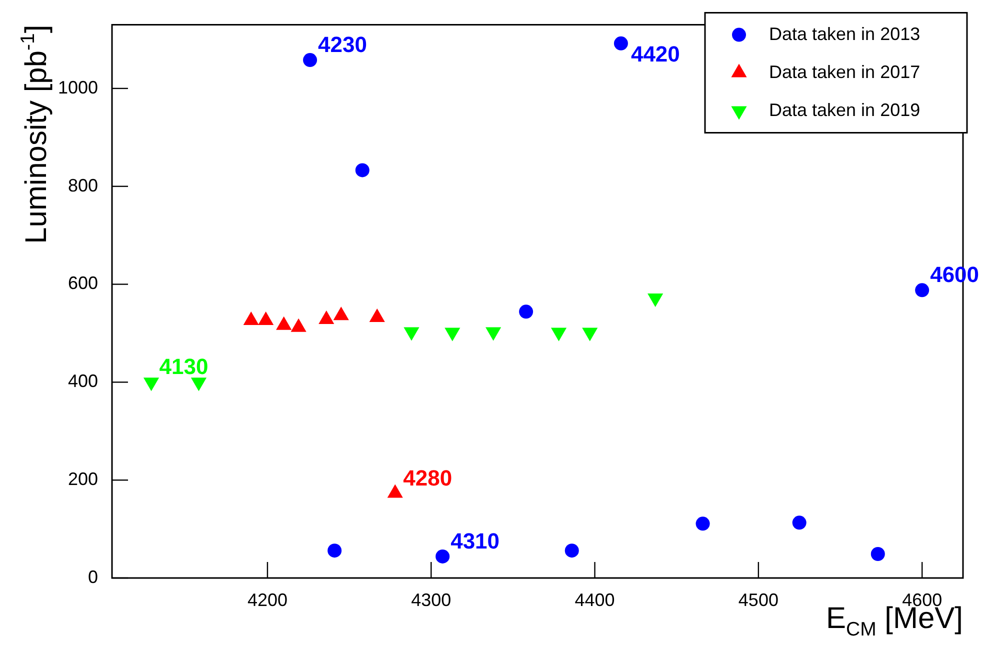  Describe the element at coordinates (758, 600) in the screenshot. I see `x-tick-label: 4500` at that location.